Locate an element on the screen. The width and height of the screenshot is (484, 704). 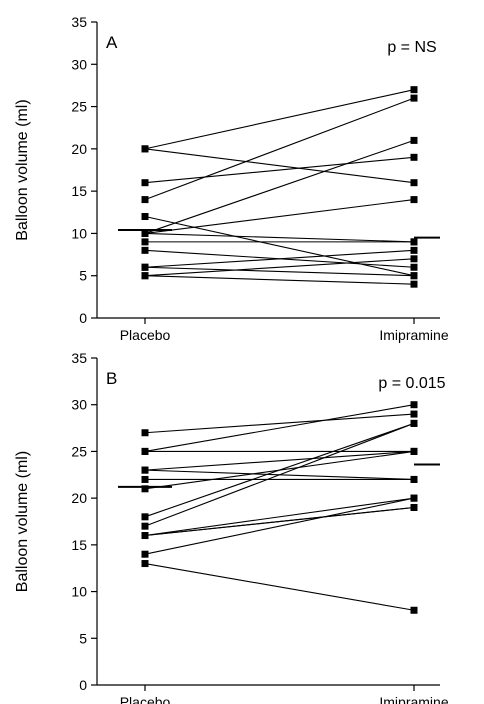
panel-label: B is located at coordinates (111, 378).